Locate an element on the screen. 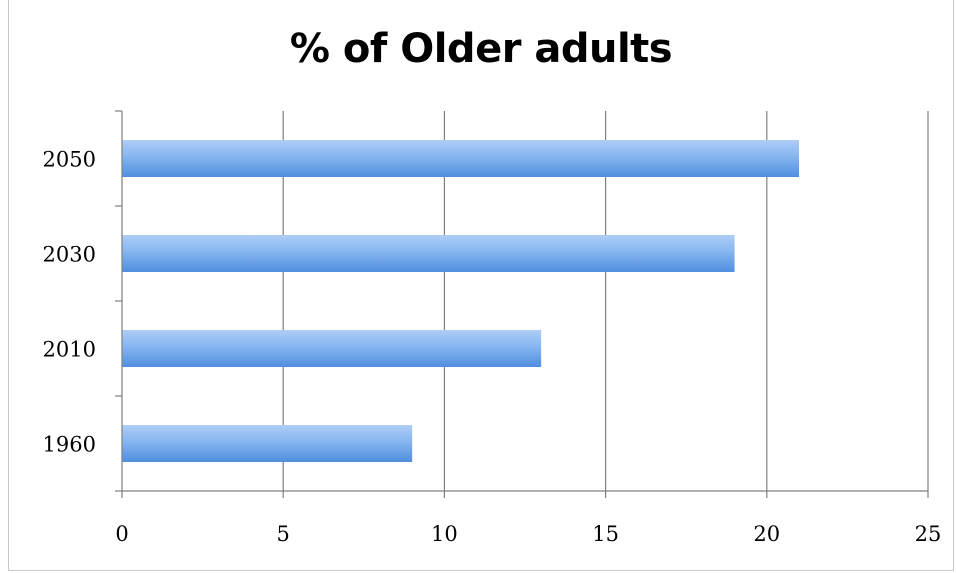  y-tick-label-2030: 2030 is located at coordinates (69, 255).